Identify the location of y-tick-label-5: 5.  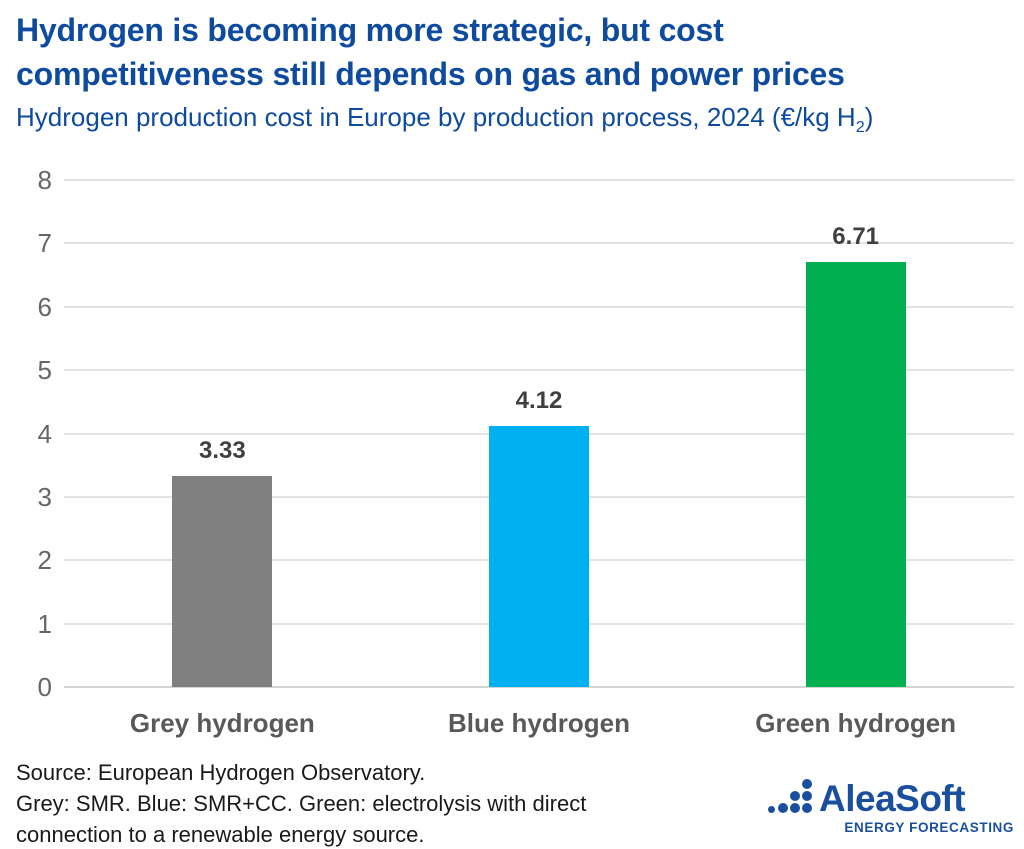
(44, 370).